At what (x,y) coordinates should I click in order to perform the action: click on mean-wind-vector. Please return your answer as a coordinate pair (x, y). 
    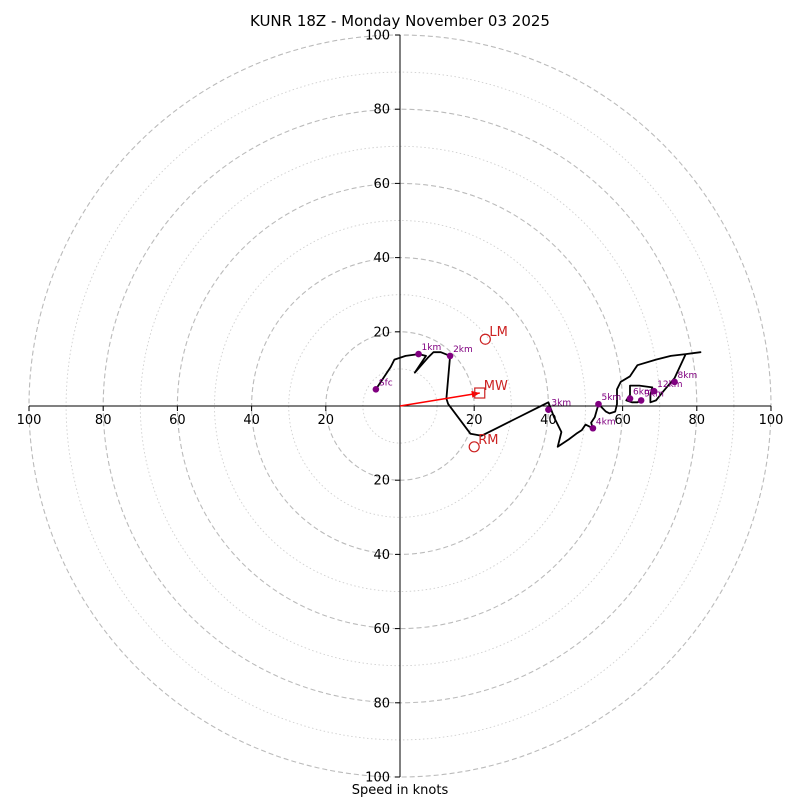
    Looking at the image, I should click on (439, 399).